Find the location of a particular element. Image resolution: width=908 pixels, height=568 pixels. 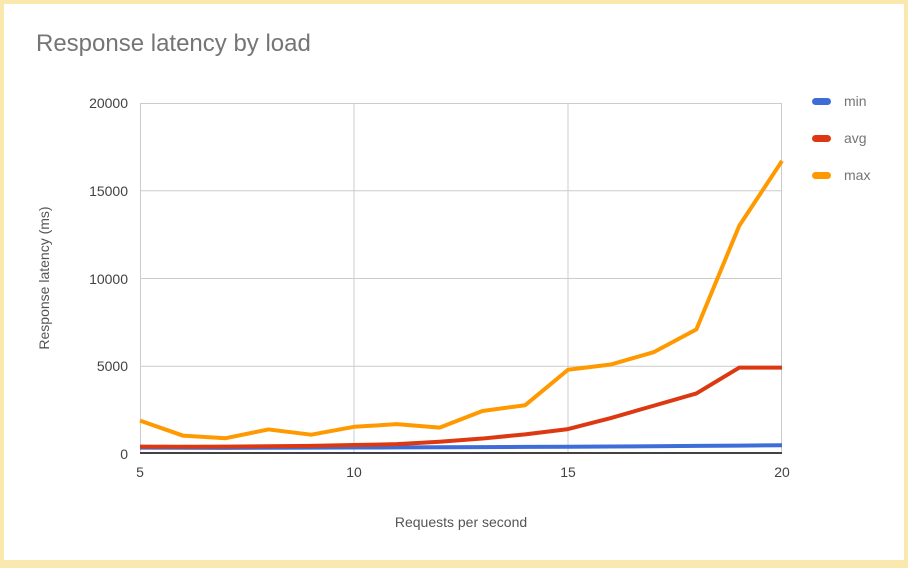

x-tick-label: 20 is located at coordinates (782, 472).